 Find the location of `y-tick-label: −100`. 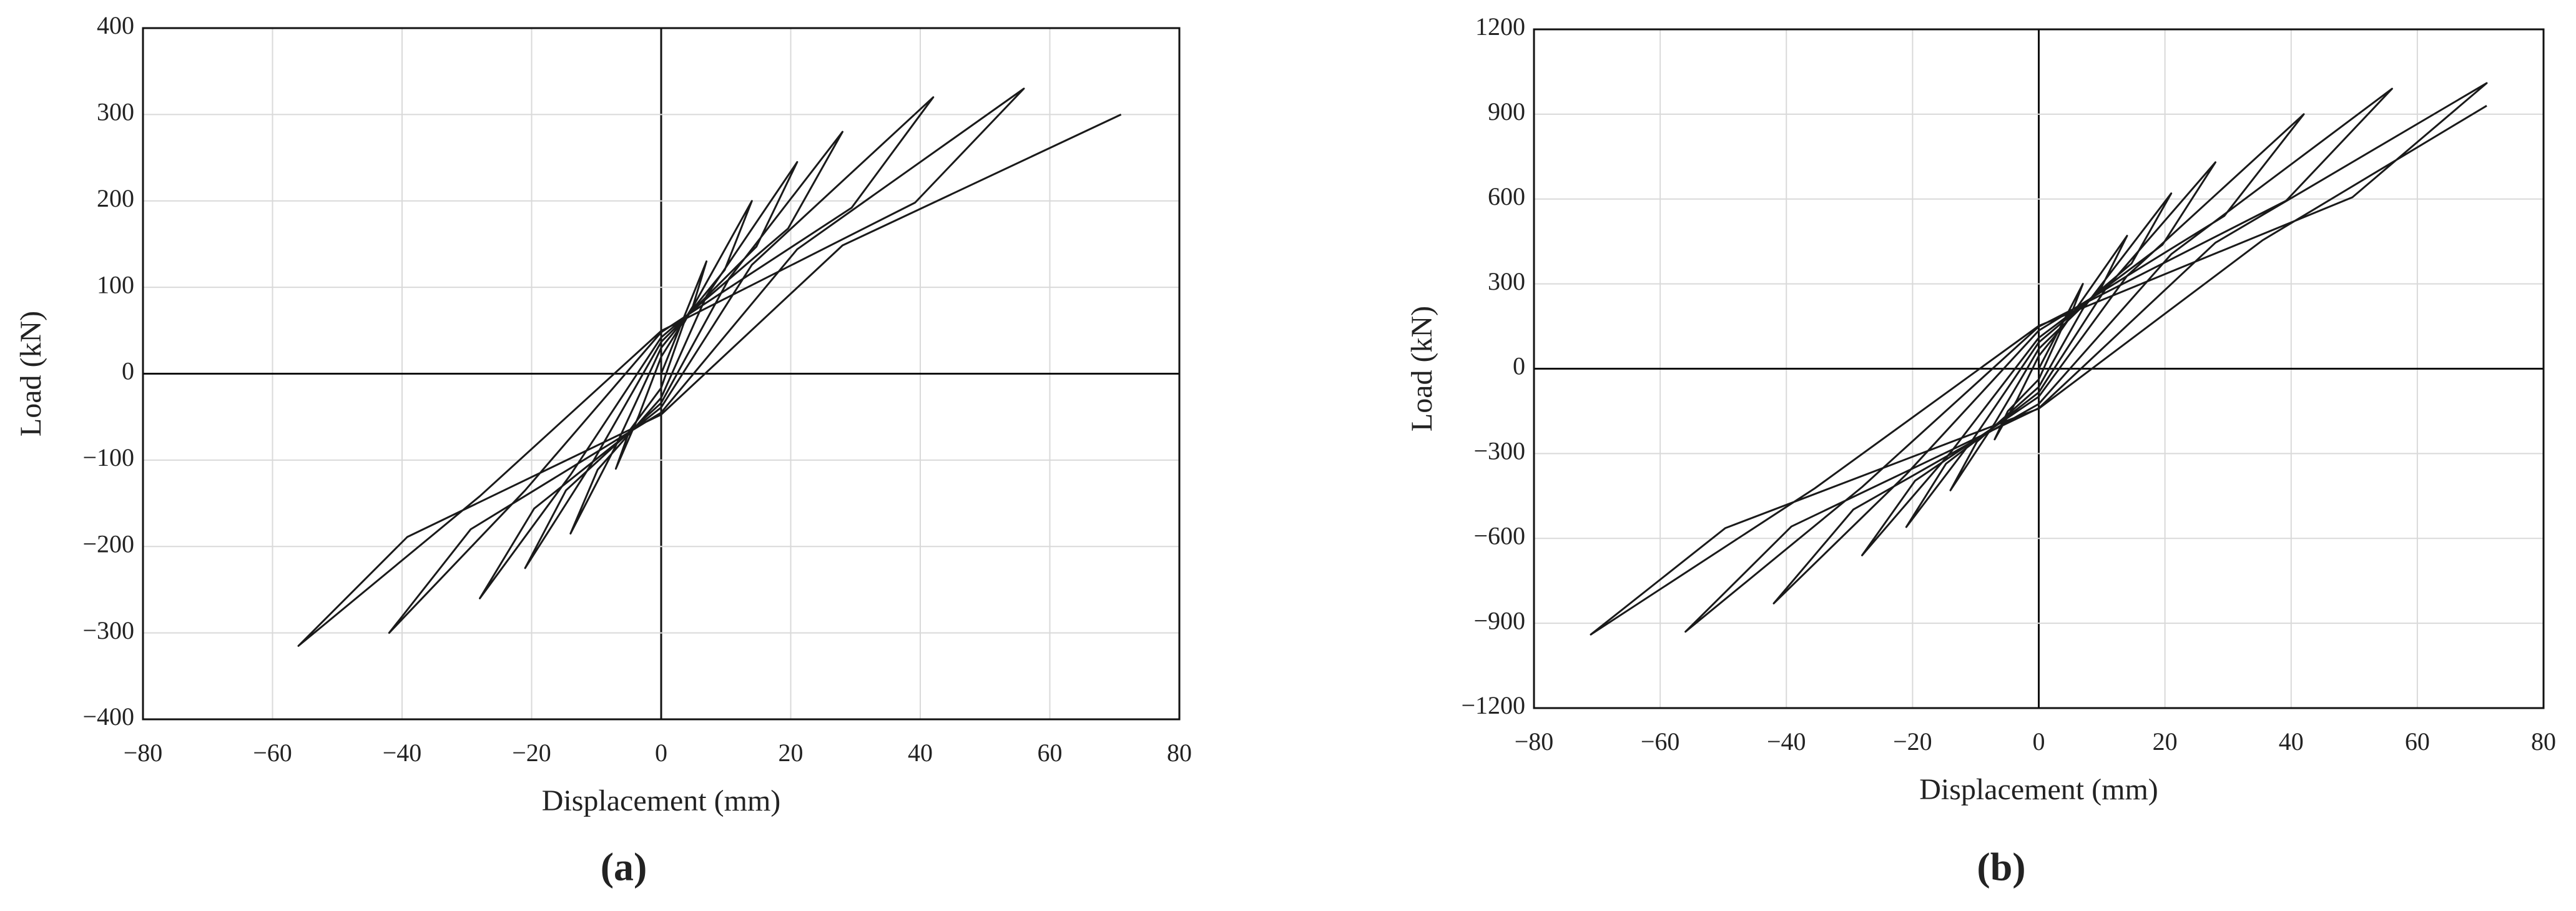

y-tick-label: −100 is located at coordinates (108, 457).